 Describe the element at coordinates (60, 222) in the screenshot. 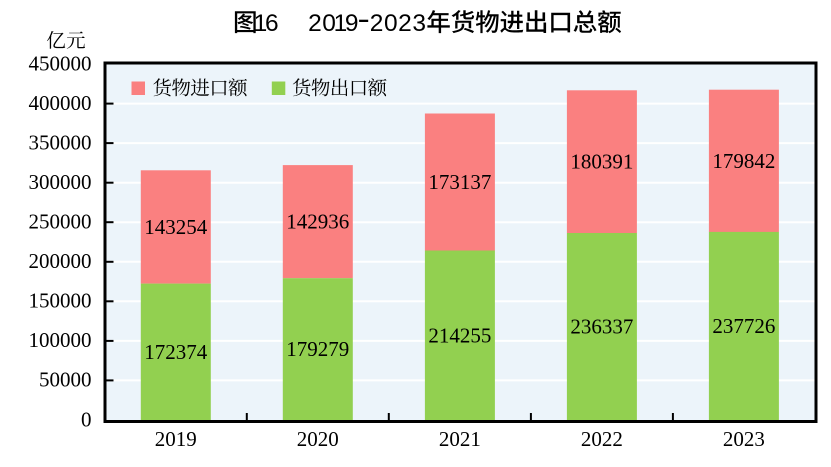

I see `svg-text: 250000` at that location.